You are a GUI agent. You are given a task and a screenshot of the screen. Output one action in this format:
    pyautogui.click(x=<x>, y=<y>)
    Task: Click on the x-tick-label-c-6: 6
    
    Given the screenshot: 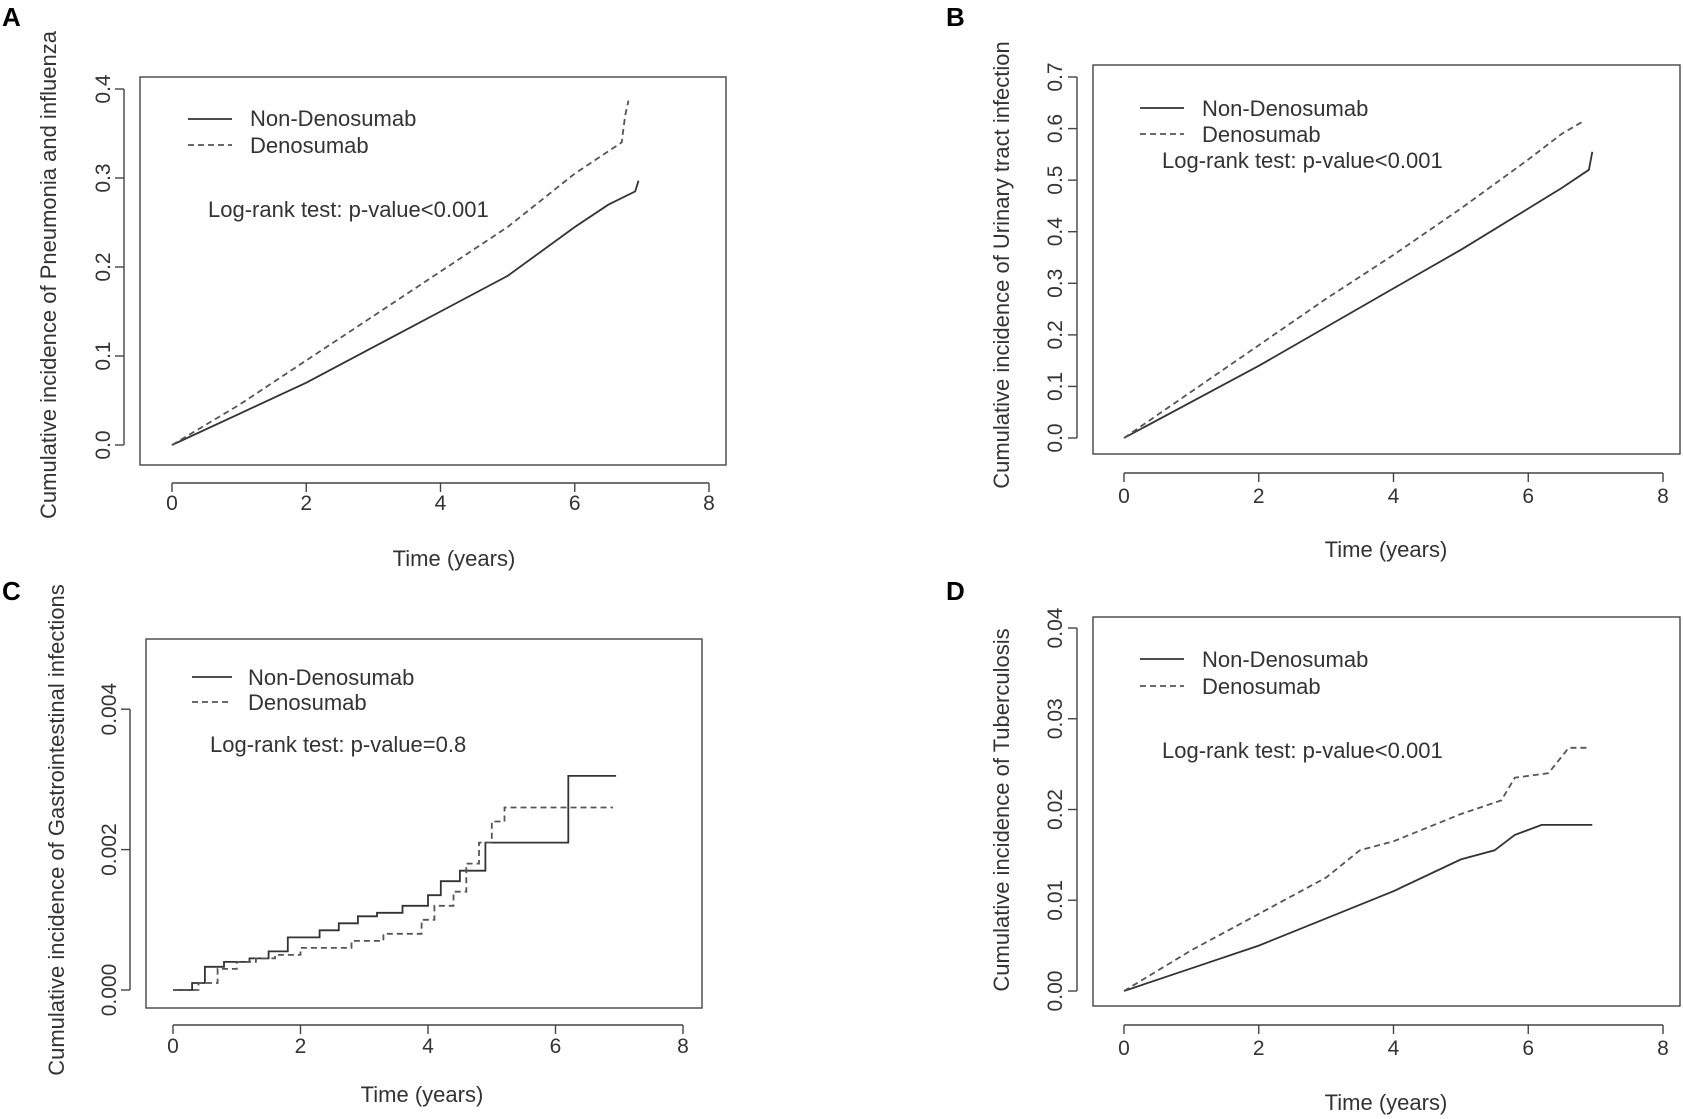 What is the action you would take?
    pyautogui.click(x=556, y=1046)
    